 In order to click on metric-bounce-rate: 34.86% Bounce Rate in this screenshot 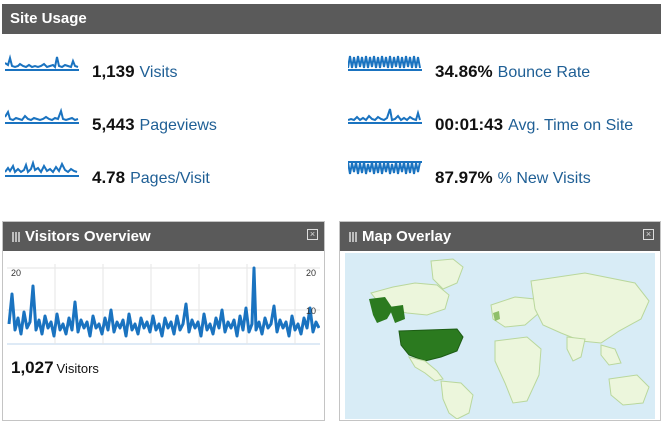, I will do `click(504, 69)`.